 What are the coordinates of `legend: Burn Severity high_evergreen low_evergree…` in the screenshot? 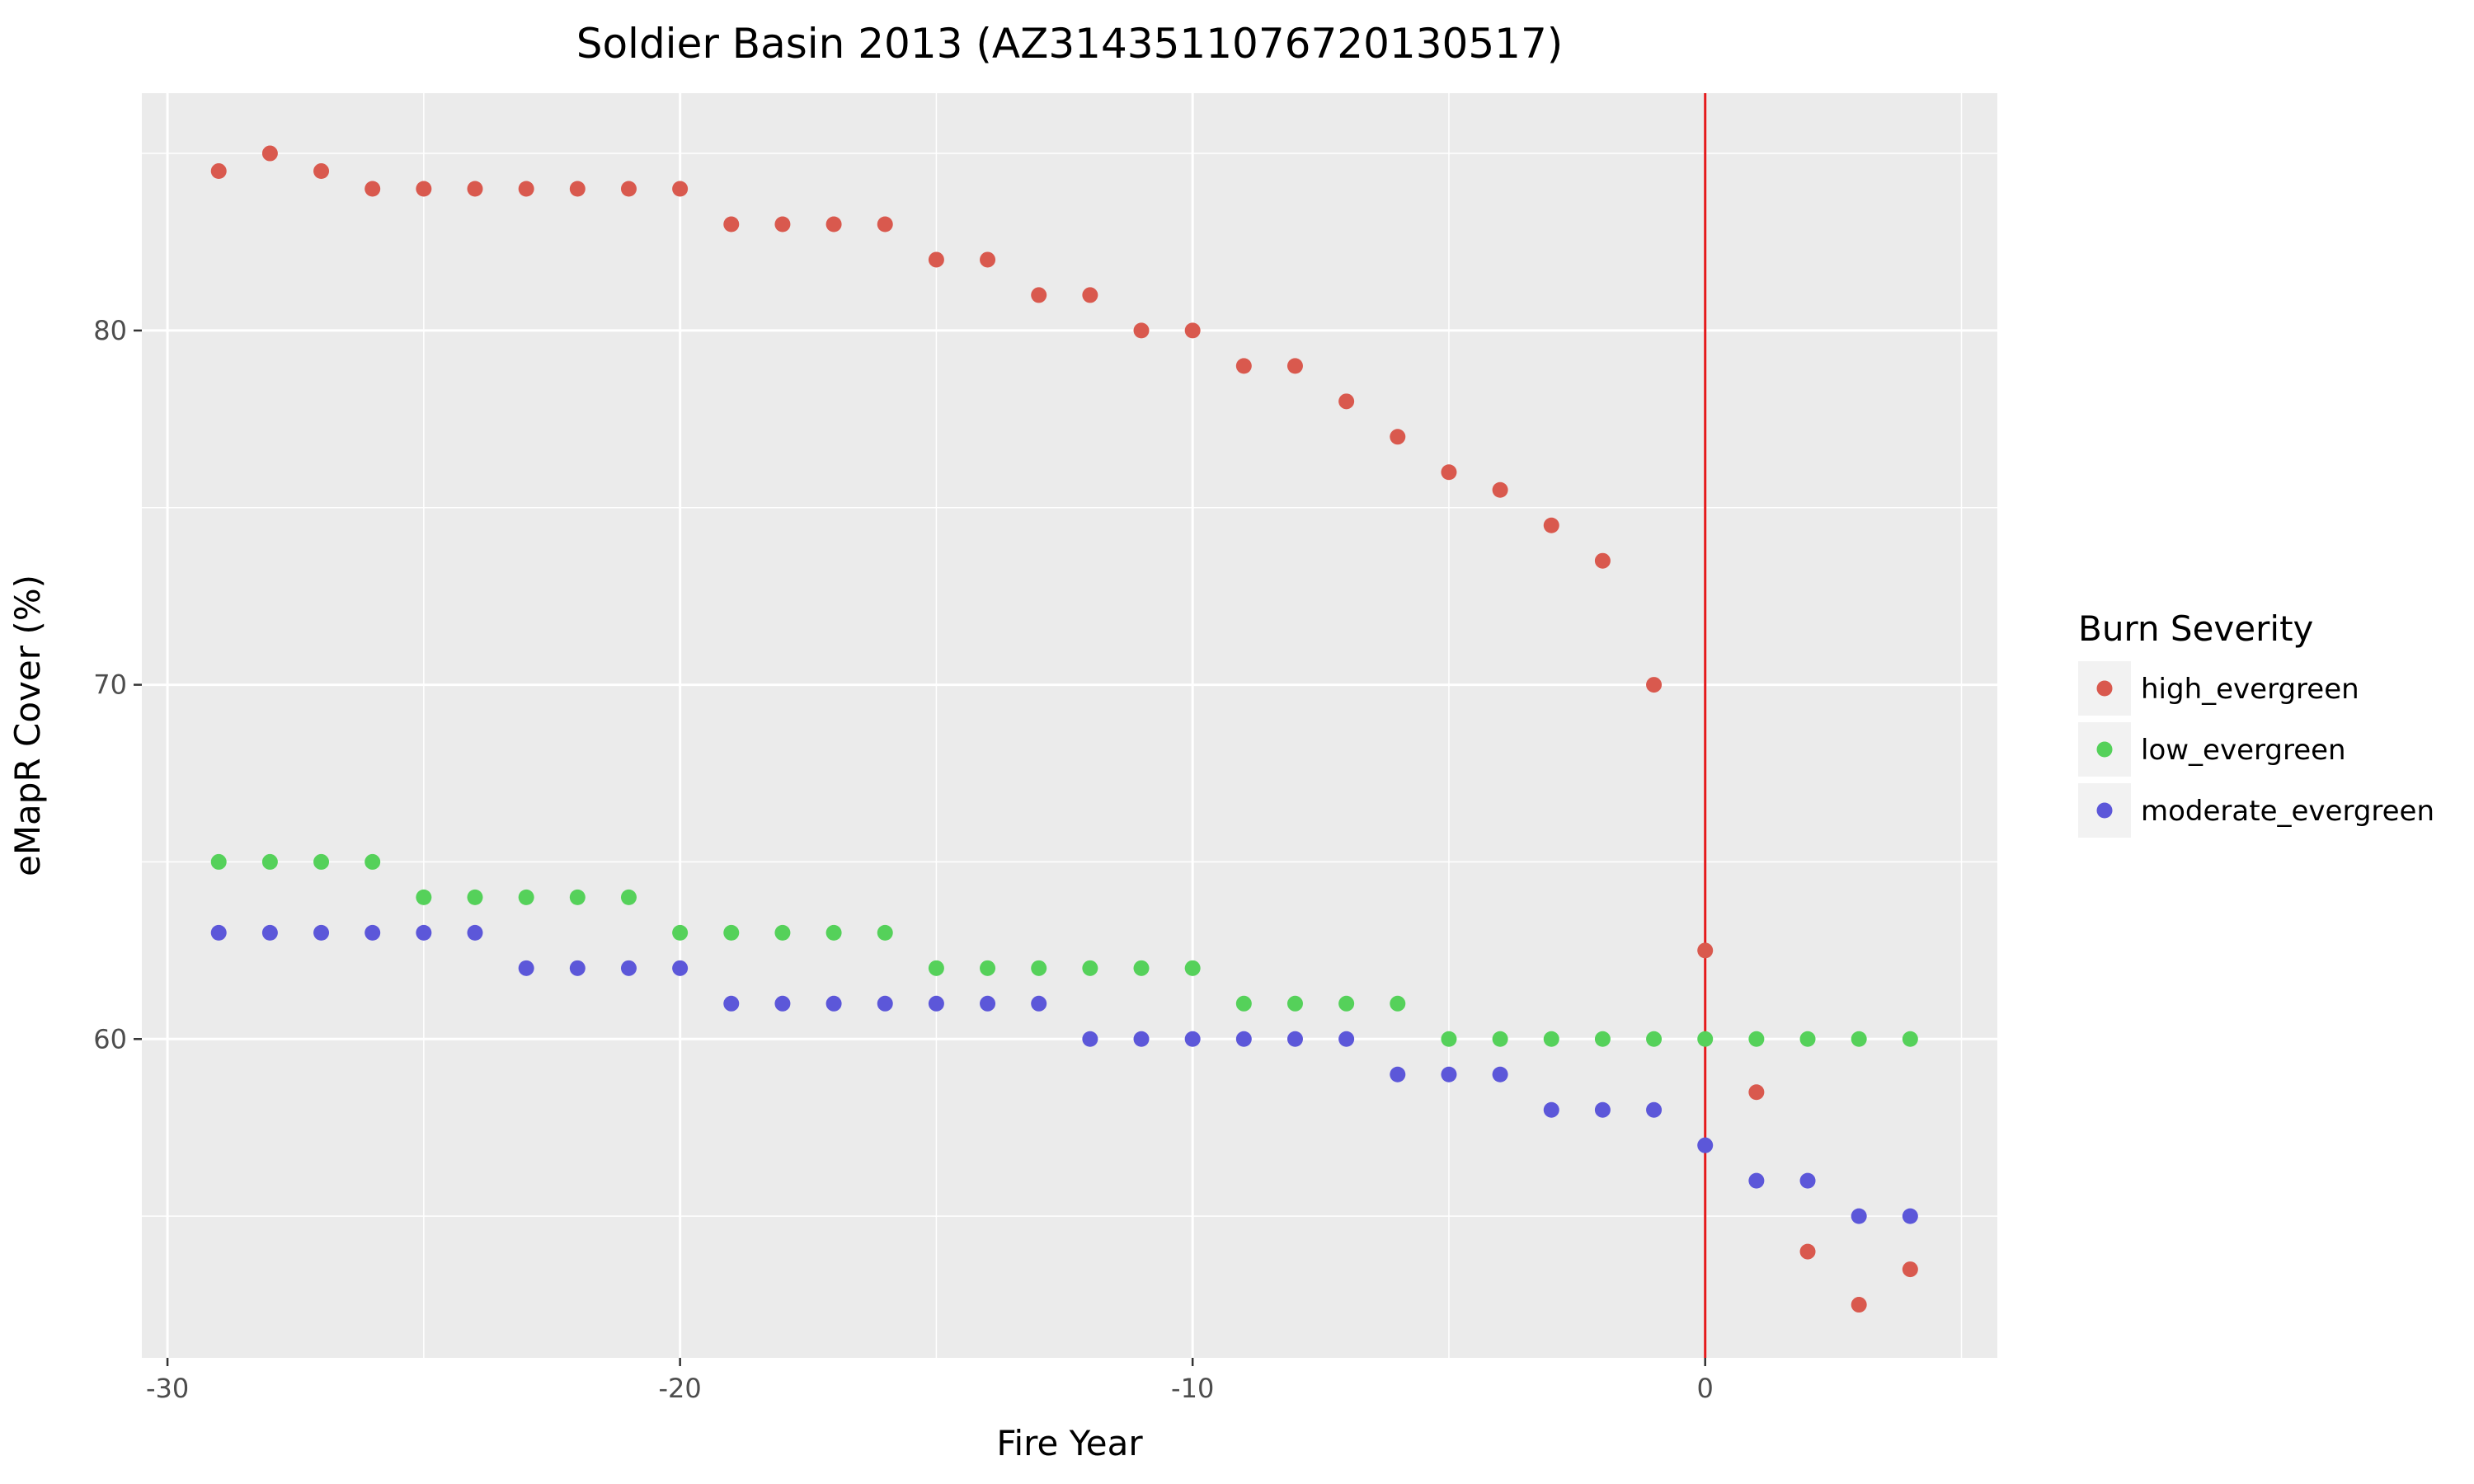 It's located at (2256, 723).